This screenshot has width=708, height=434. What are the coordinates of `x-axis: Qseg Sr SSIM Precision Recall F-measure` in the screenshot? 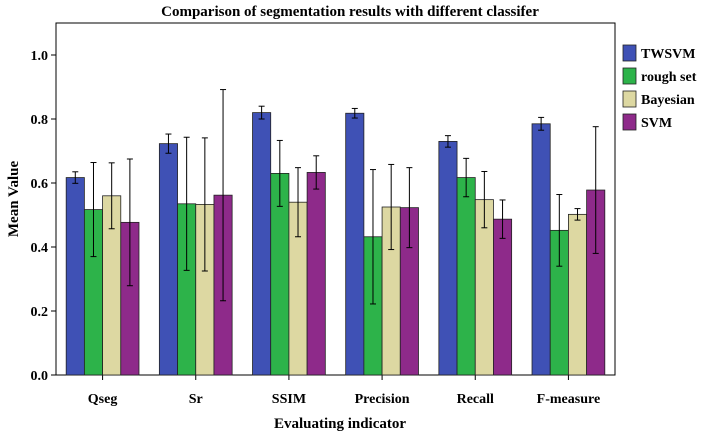 It's located at (344, 391).